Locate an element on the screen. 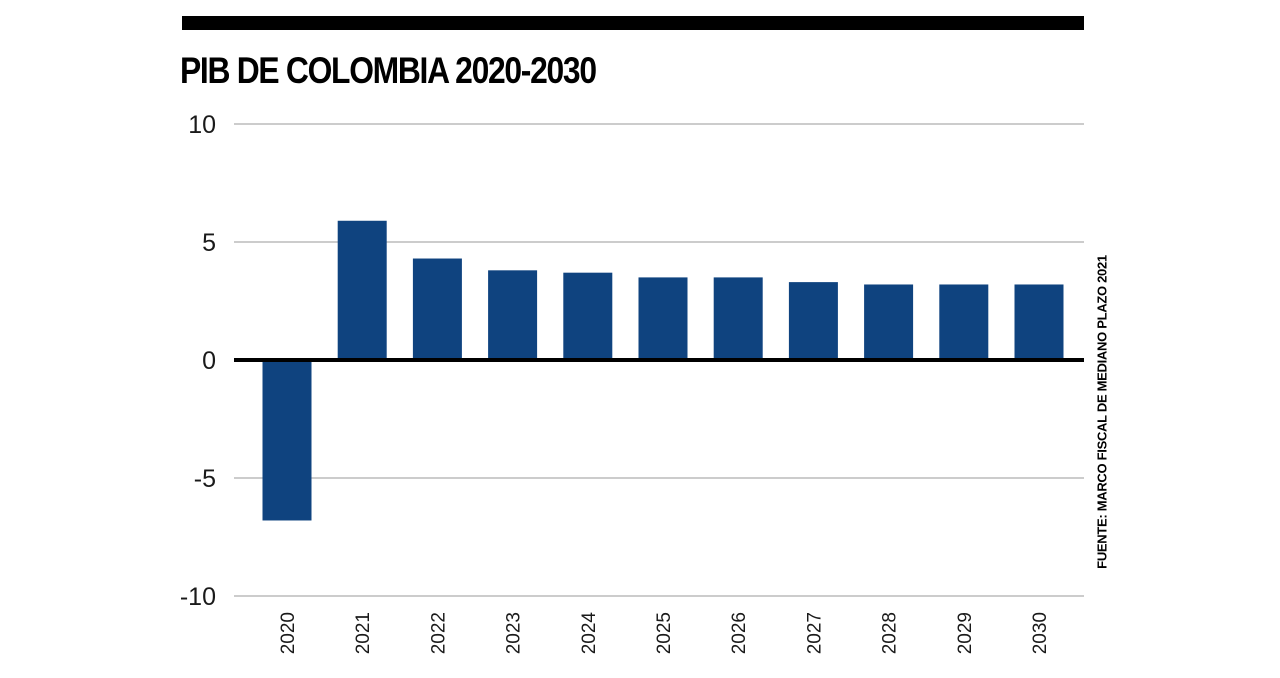 This screenshot has height=678, width=1280. x-tick-label: 2028 is located at coordinates (890, 633).